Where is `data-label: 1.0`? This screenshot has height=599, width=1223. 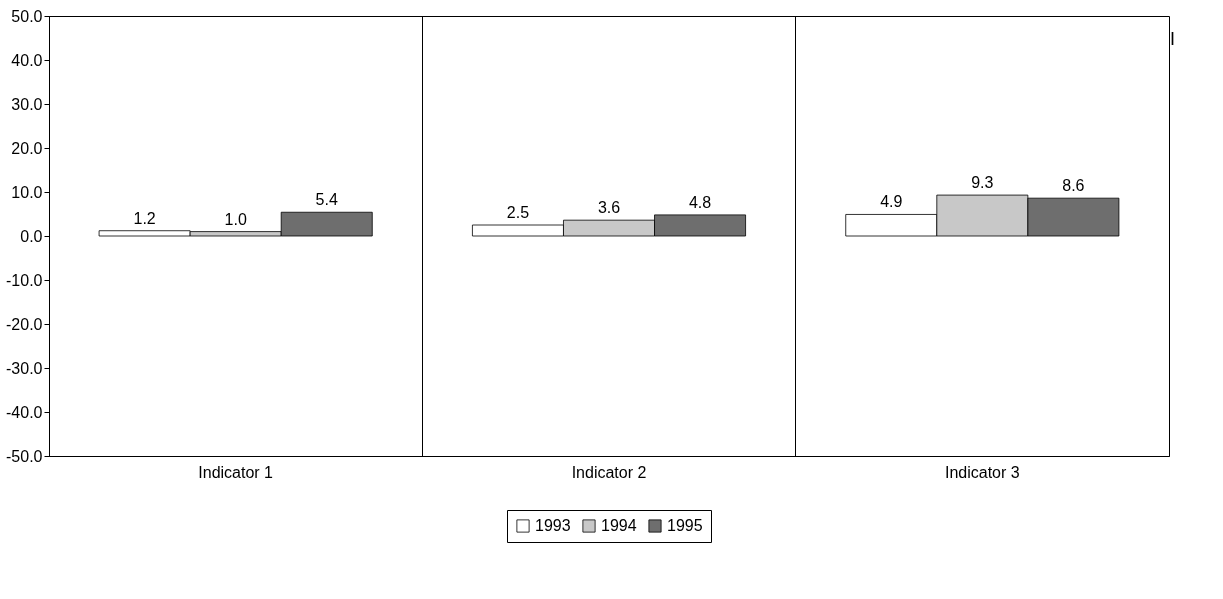
data-label: 1.0 is located at coordinates (235, 219).